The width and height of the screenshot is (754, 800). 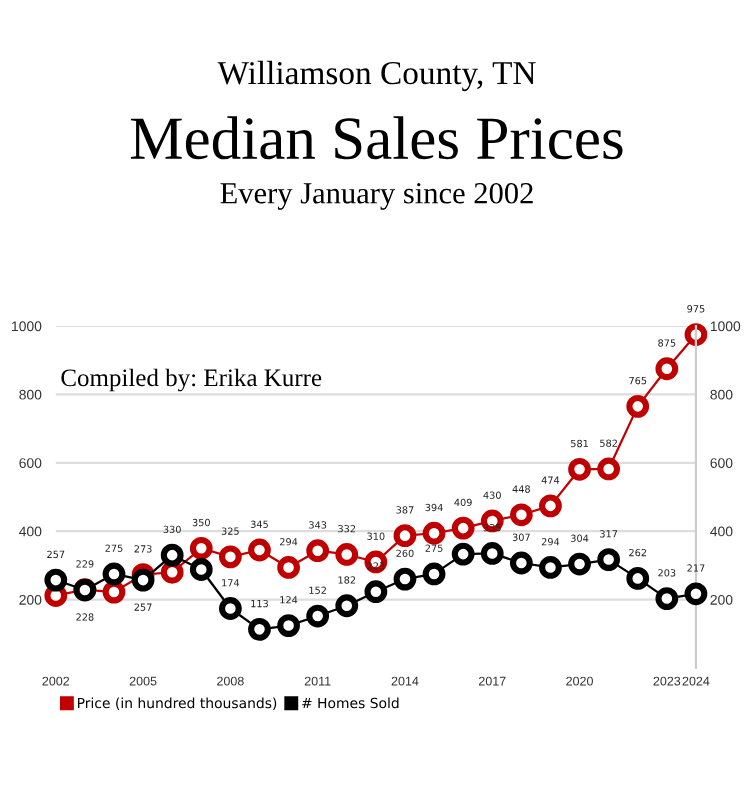 What do you see at coordinates (376, 138) in the screenshot?
I see `chart-title: Median Sales Prices` at bounding box center [376, 138].